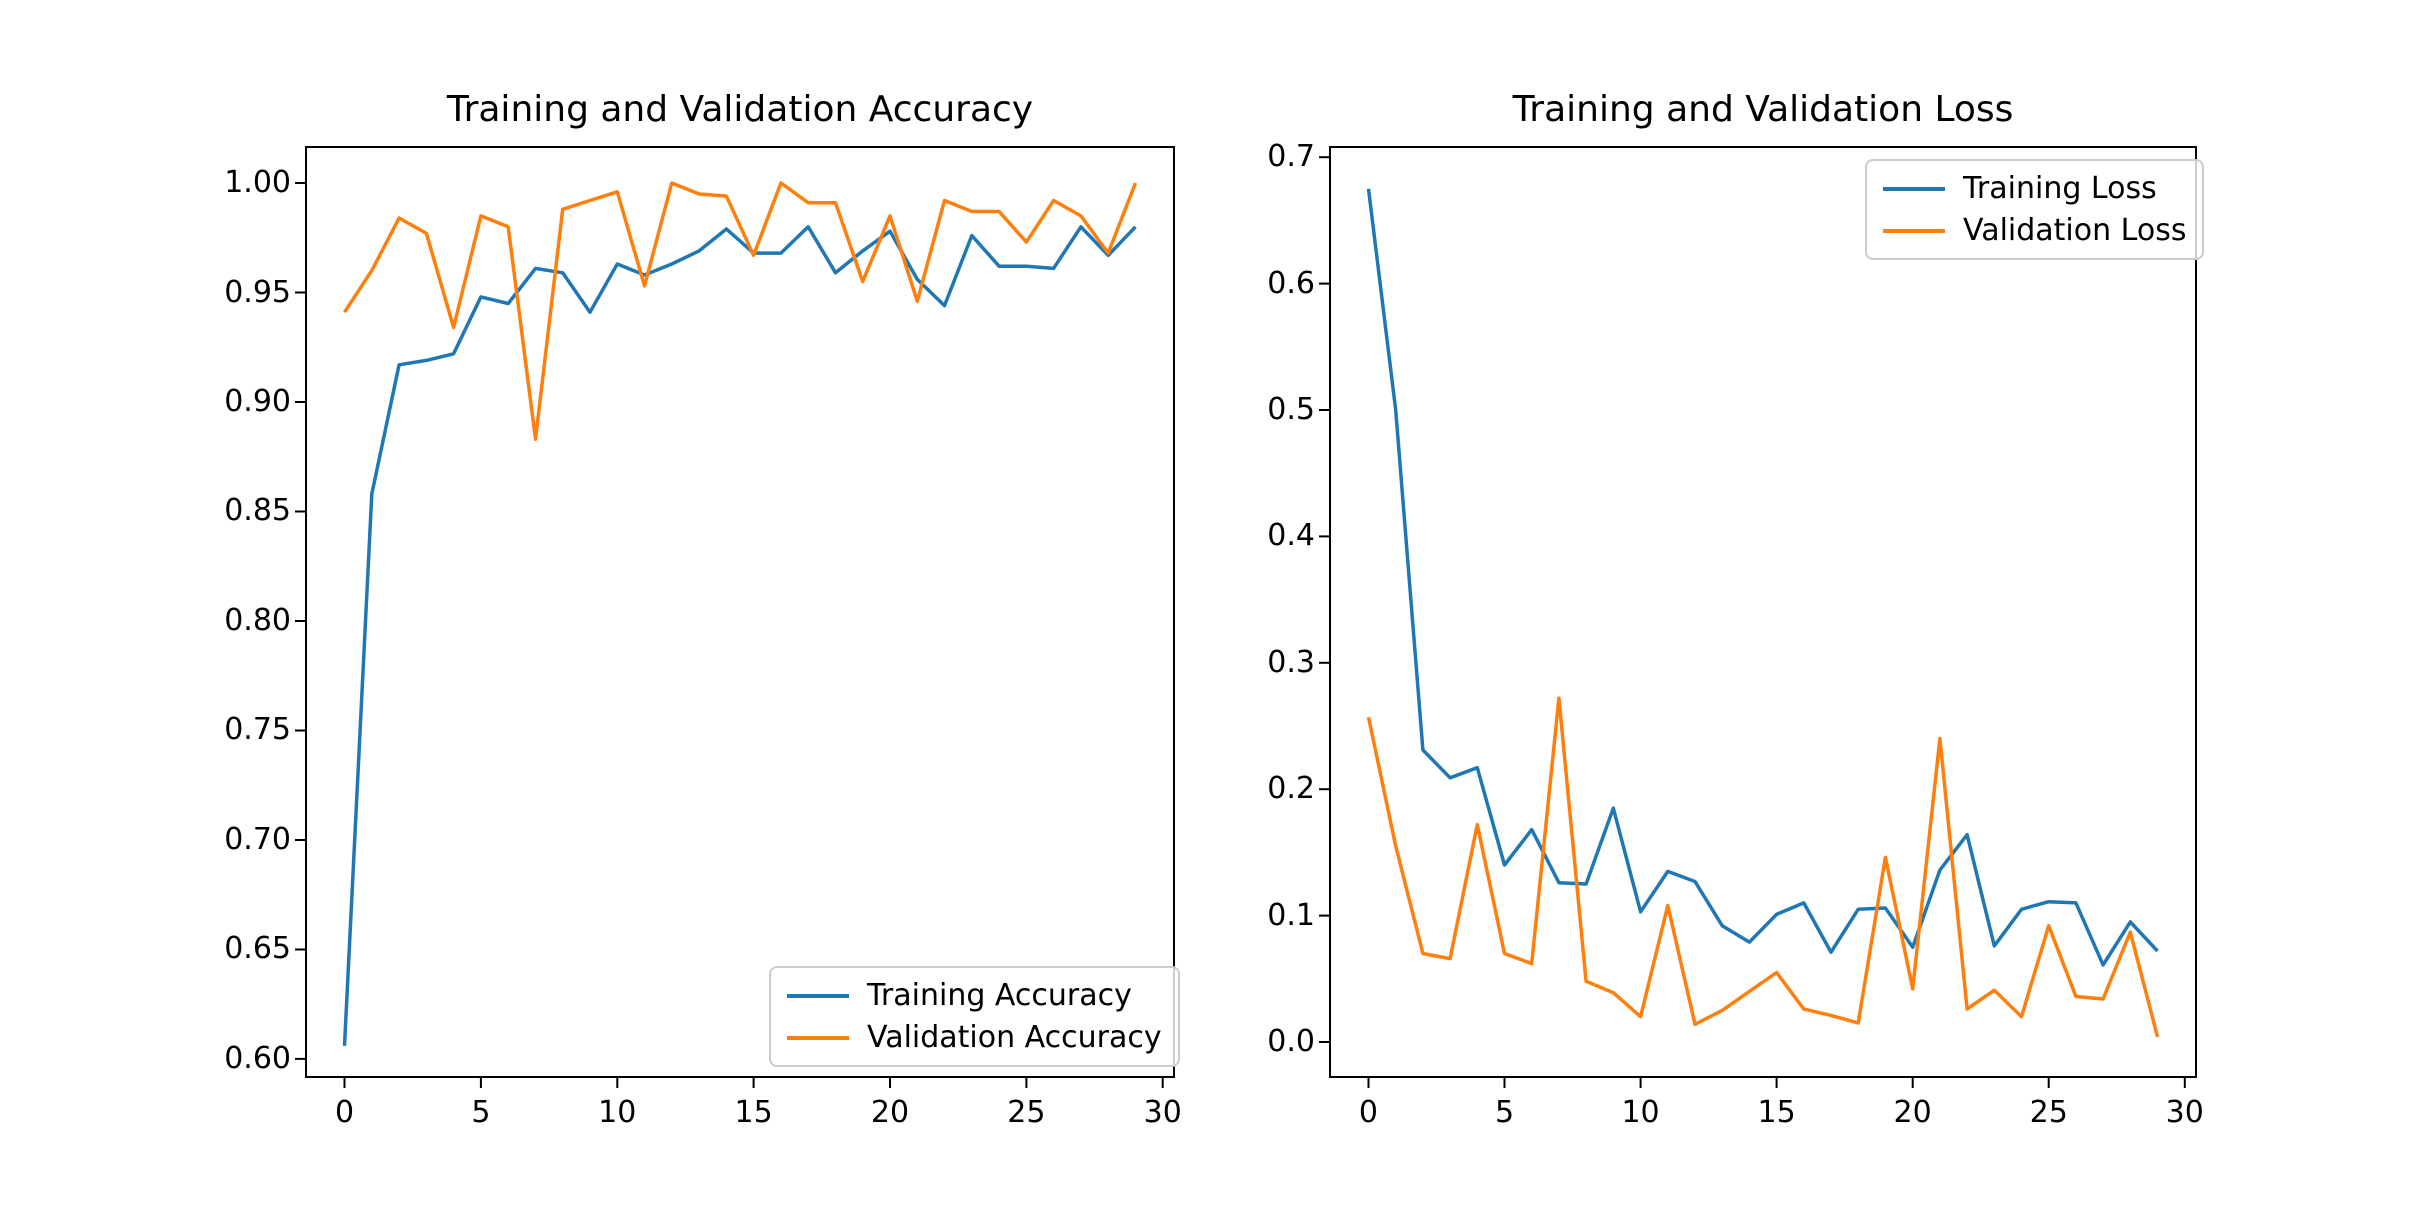 The width and height of the screenshot is (2430, 1206). I want to click on y-tick-label: 0.80, so click(257, 620).